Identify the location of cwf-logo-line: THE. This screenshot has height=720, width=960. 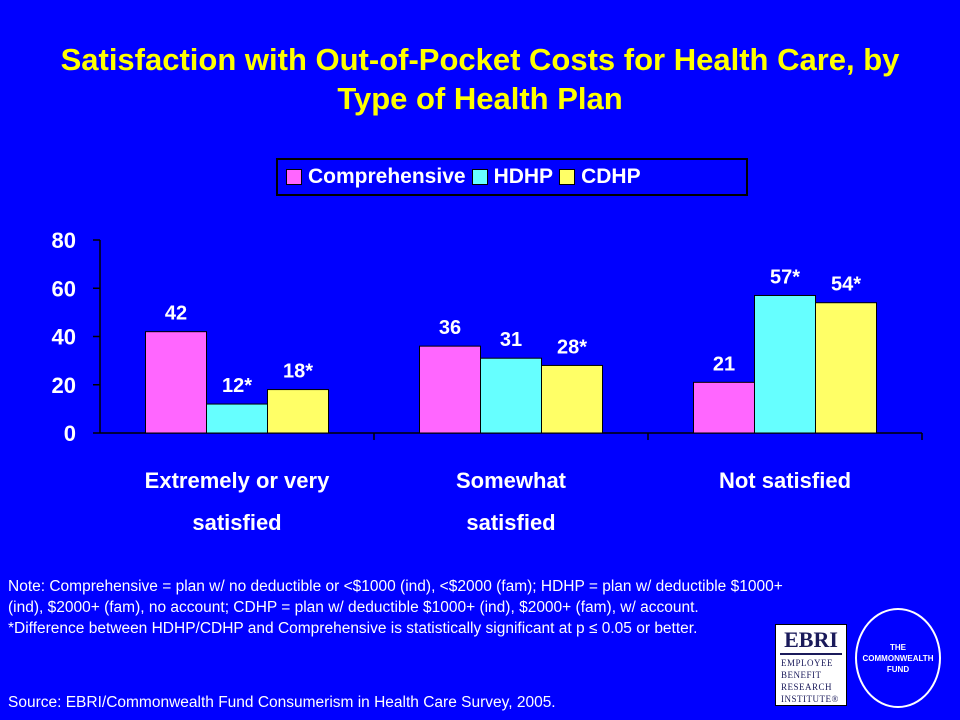
(898, 647).